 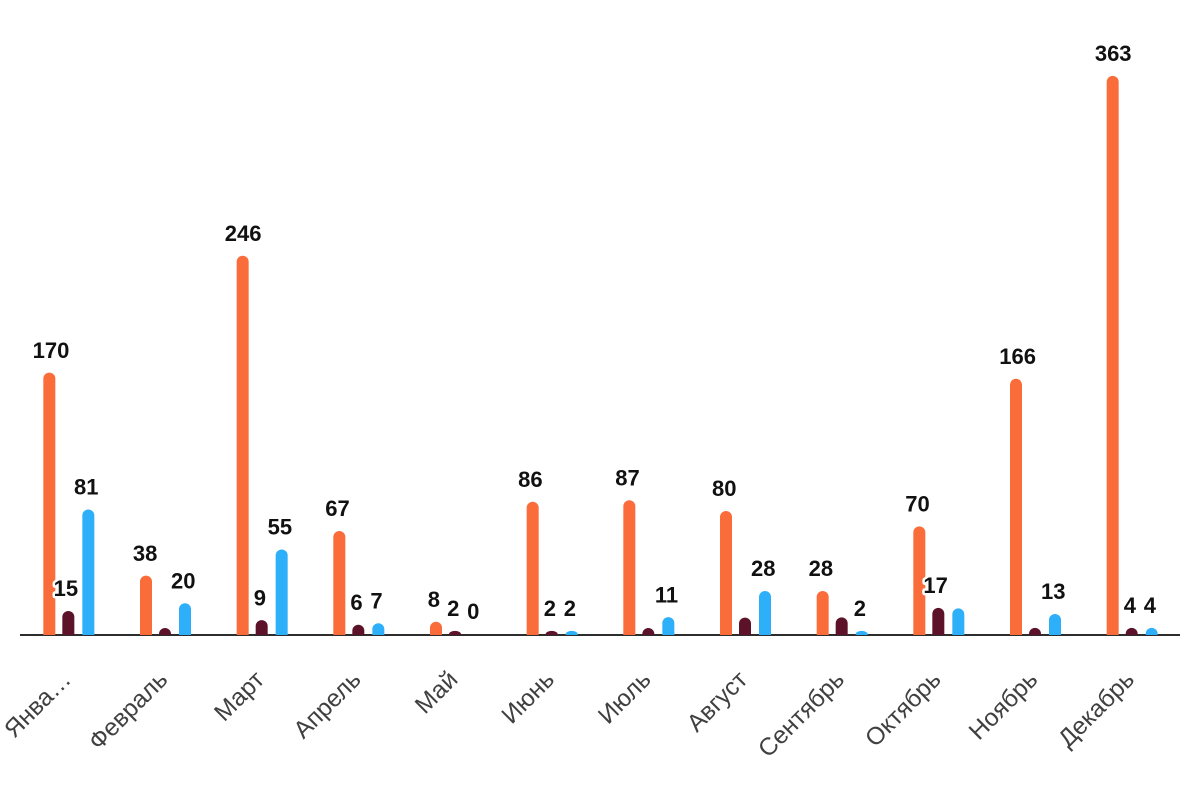 What do you see at coordinates (666, 594) in the screenshot?
I see `svg-text: 11` at bounding box center [666, 594].